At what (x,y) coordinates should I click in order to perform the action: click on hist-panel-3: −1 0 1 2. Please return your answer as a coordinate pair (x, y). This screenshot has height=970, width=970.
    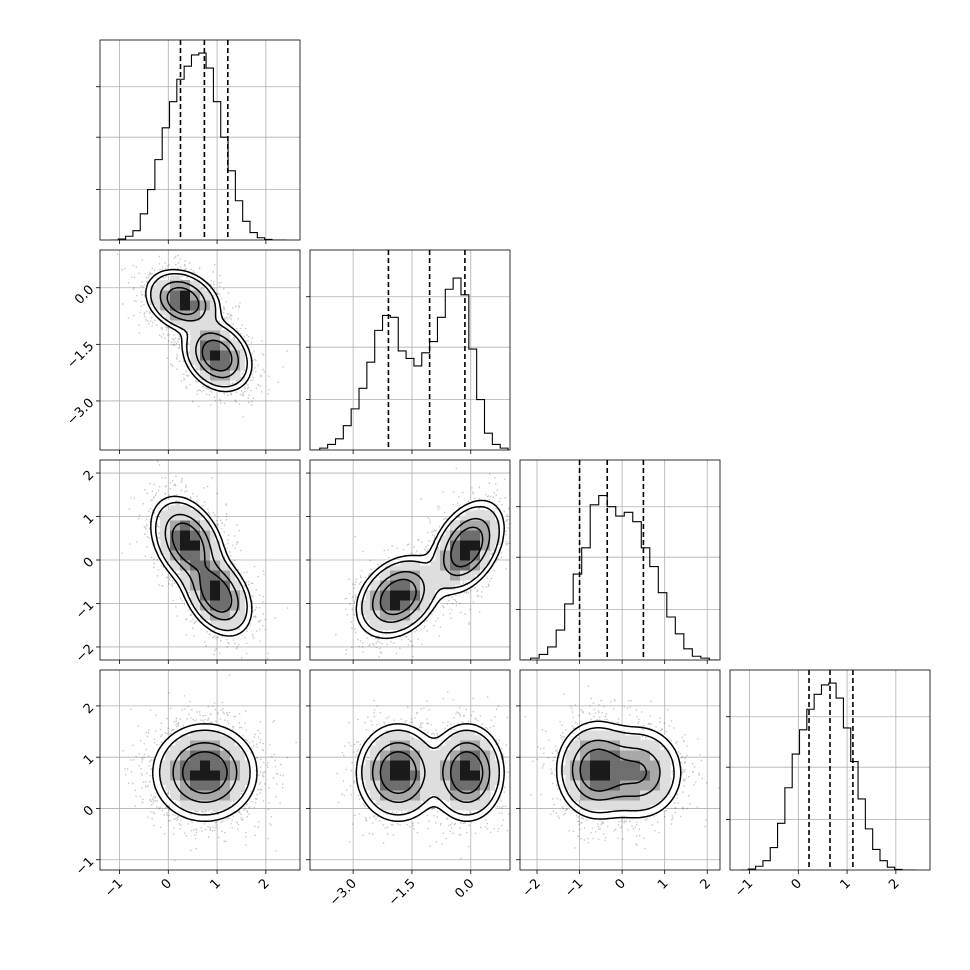
    Looking at the image, I should click on (828, 784).